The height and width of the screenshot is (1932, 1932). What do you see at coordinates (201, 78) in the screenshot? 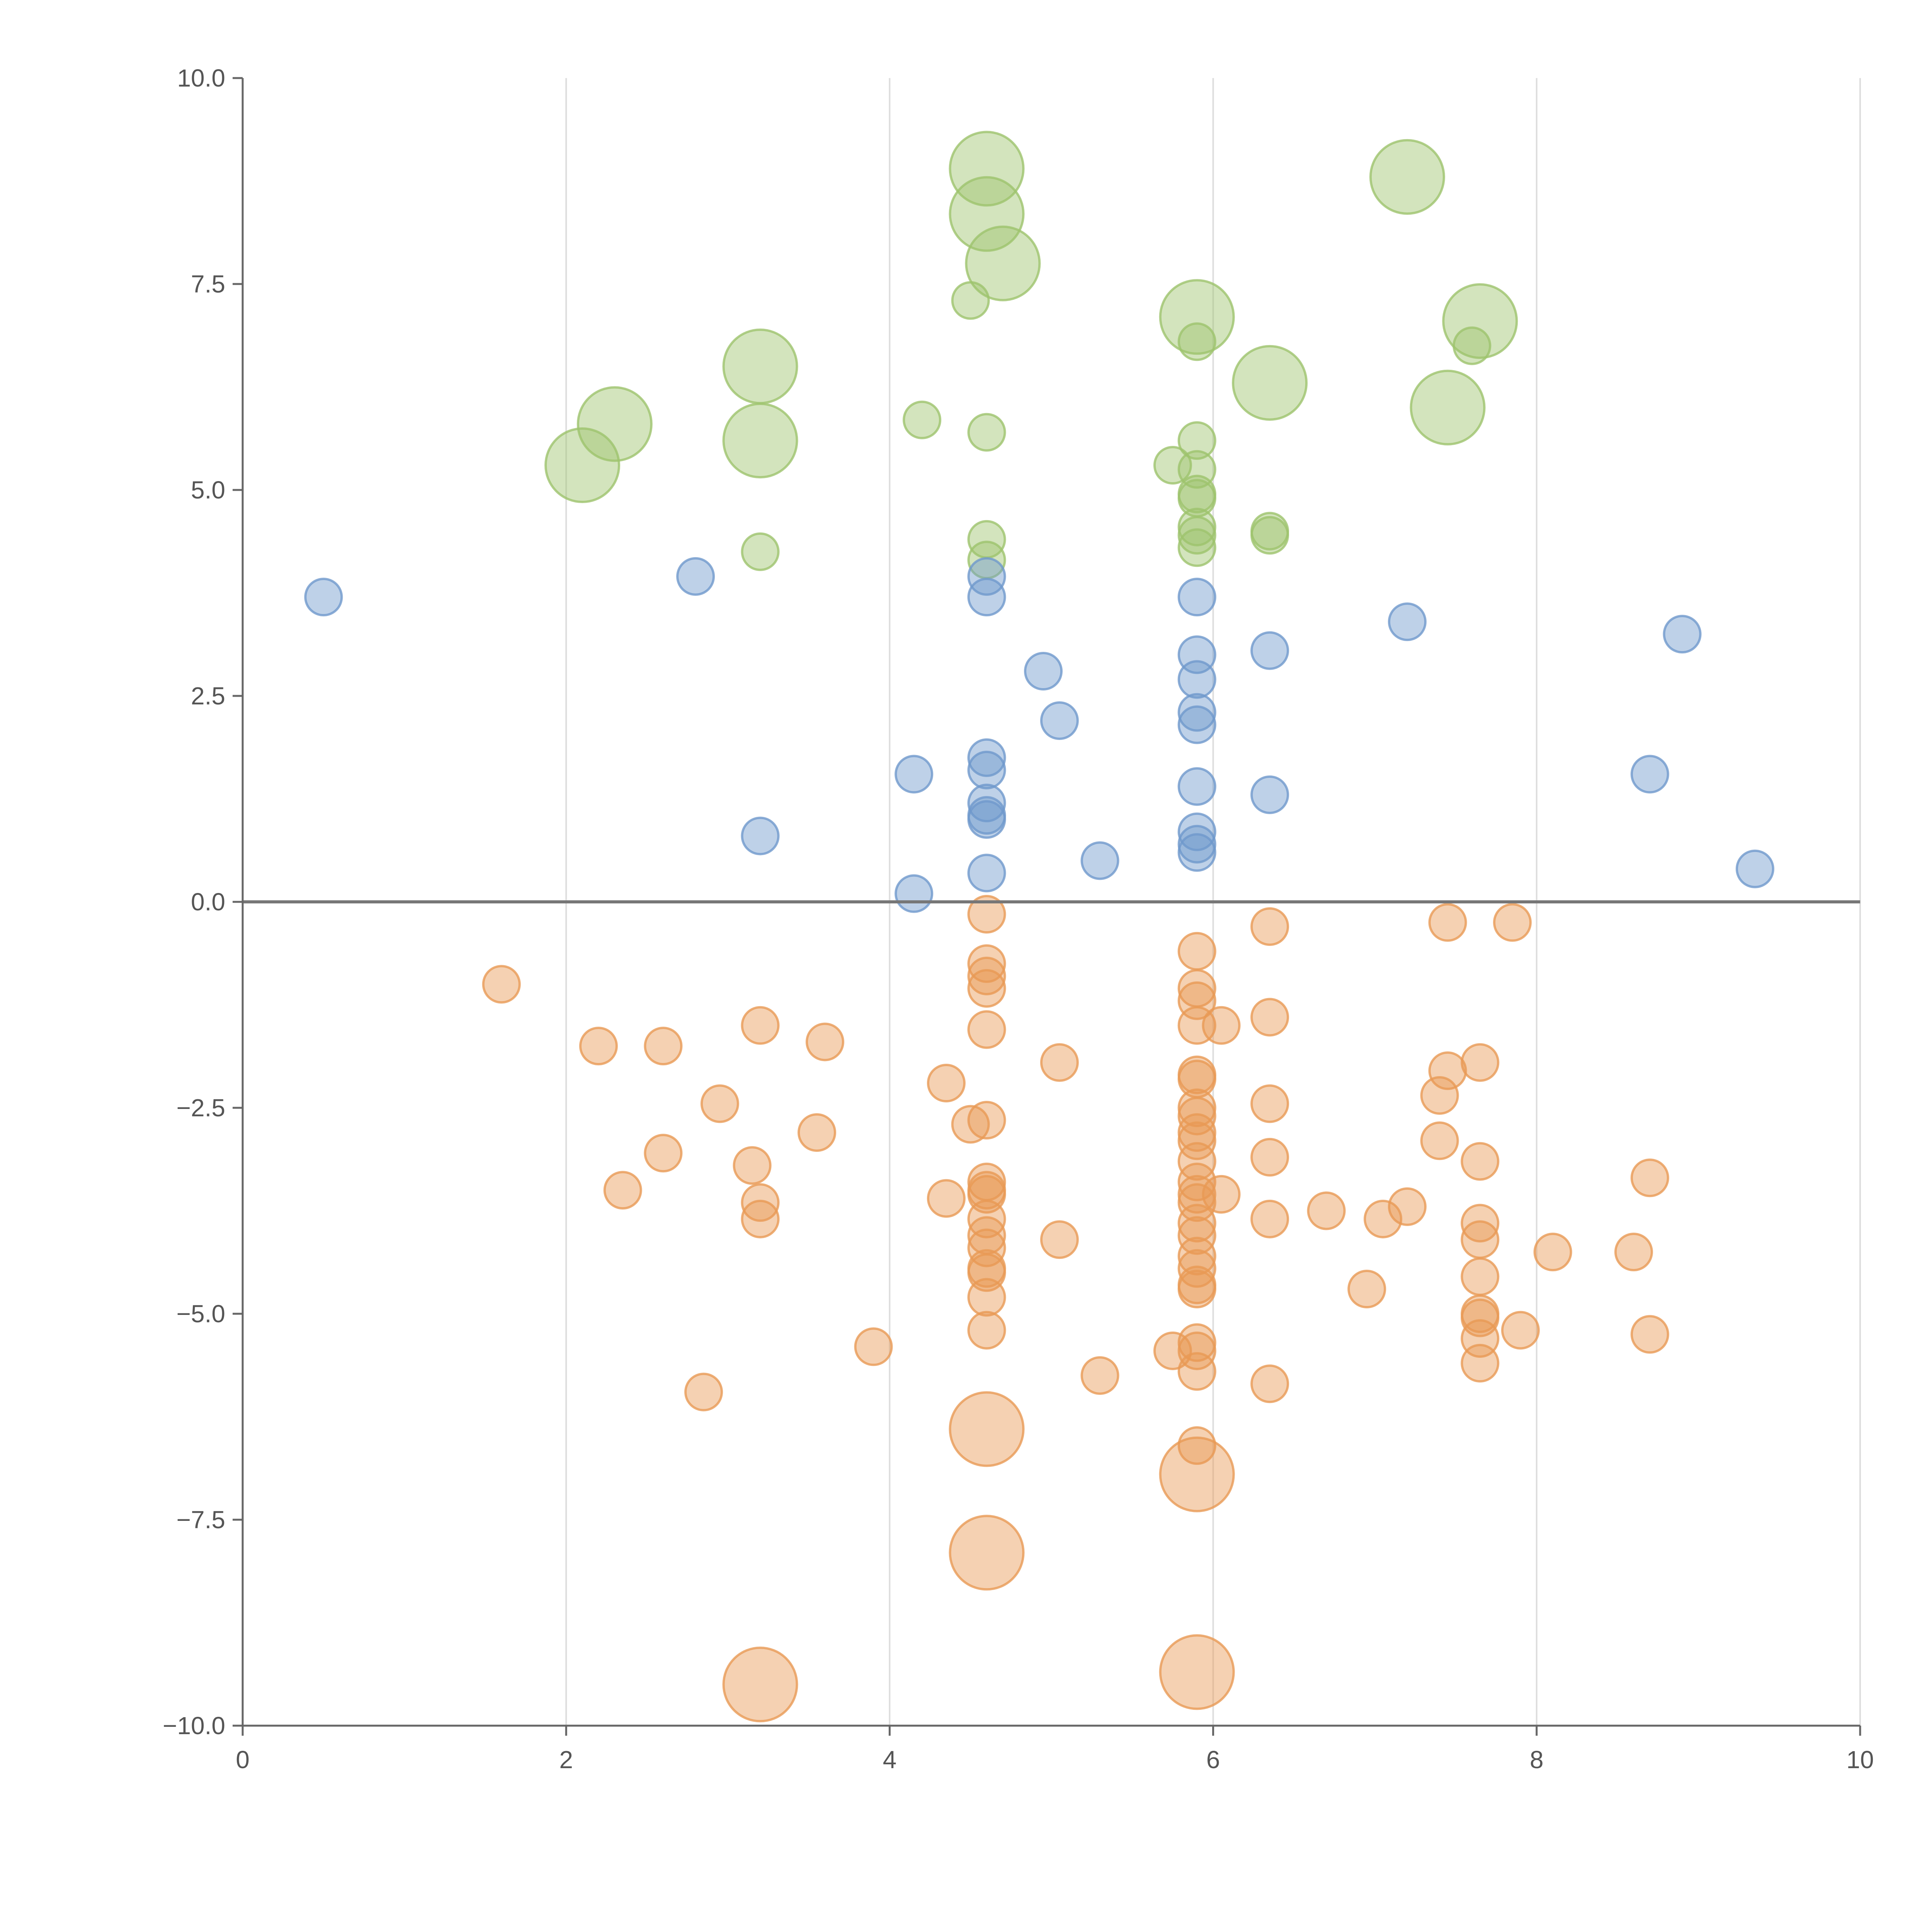
I see `y-tick-label: 10.0` at bounding box center [201, 78].